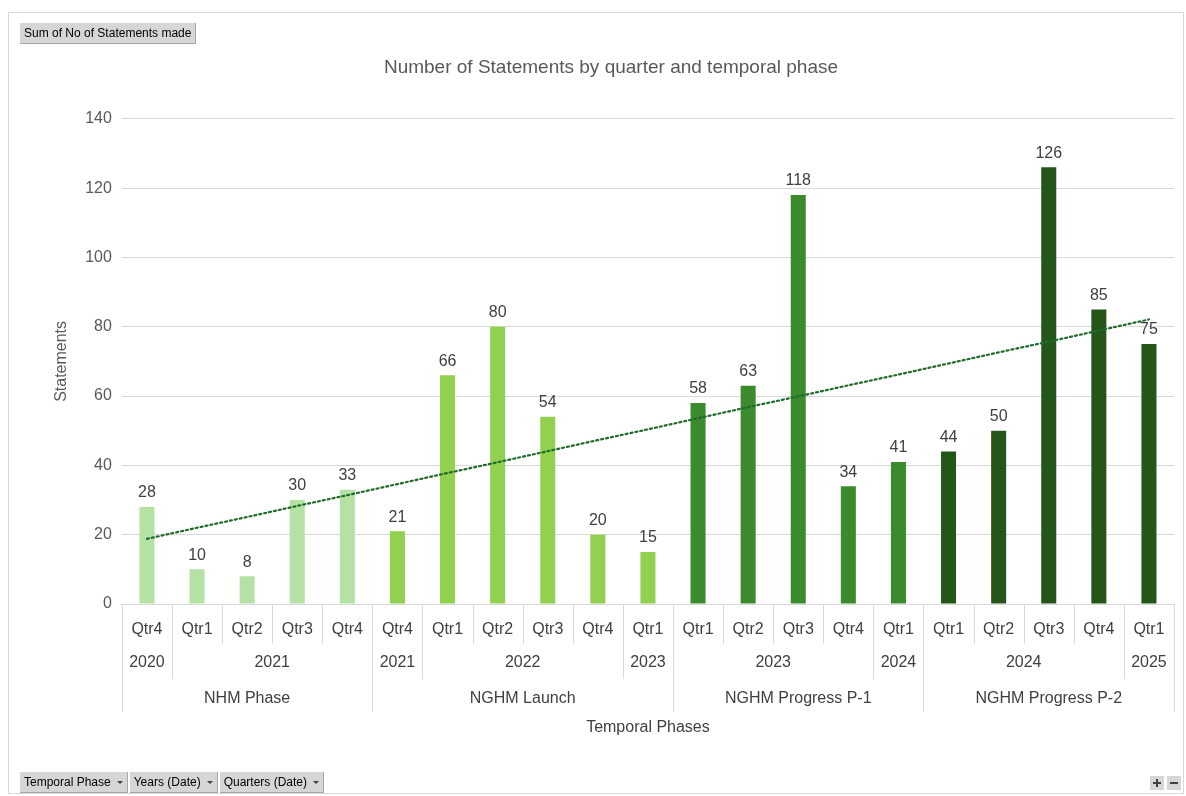 The width and height of the screenshot is (1186, 796). Describe the element at coordinates (247, 561) in the screenshot. I see `data-label: 8` at that location.